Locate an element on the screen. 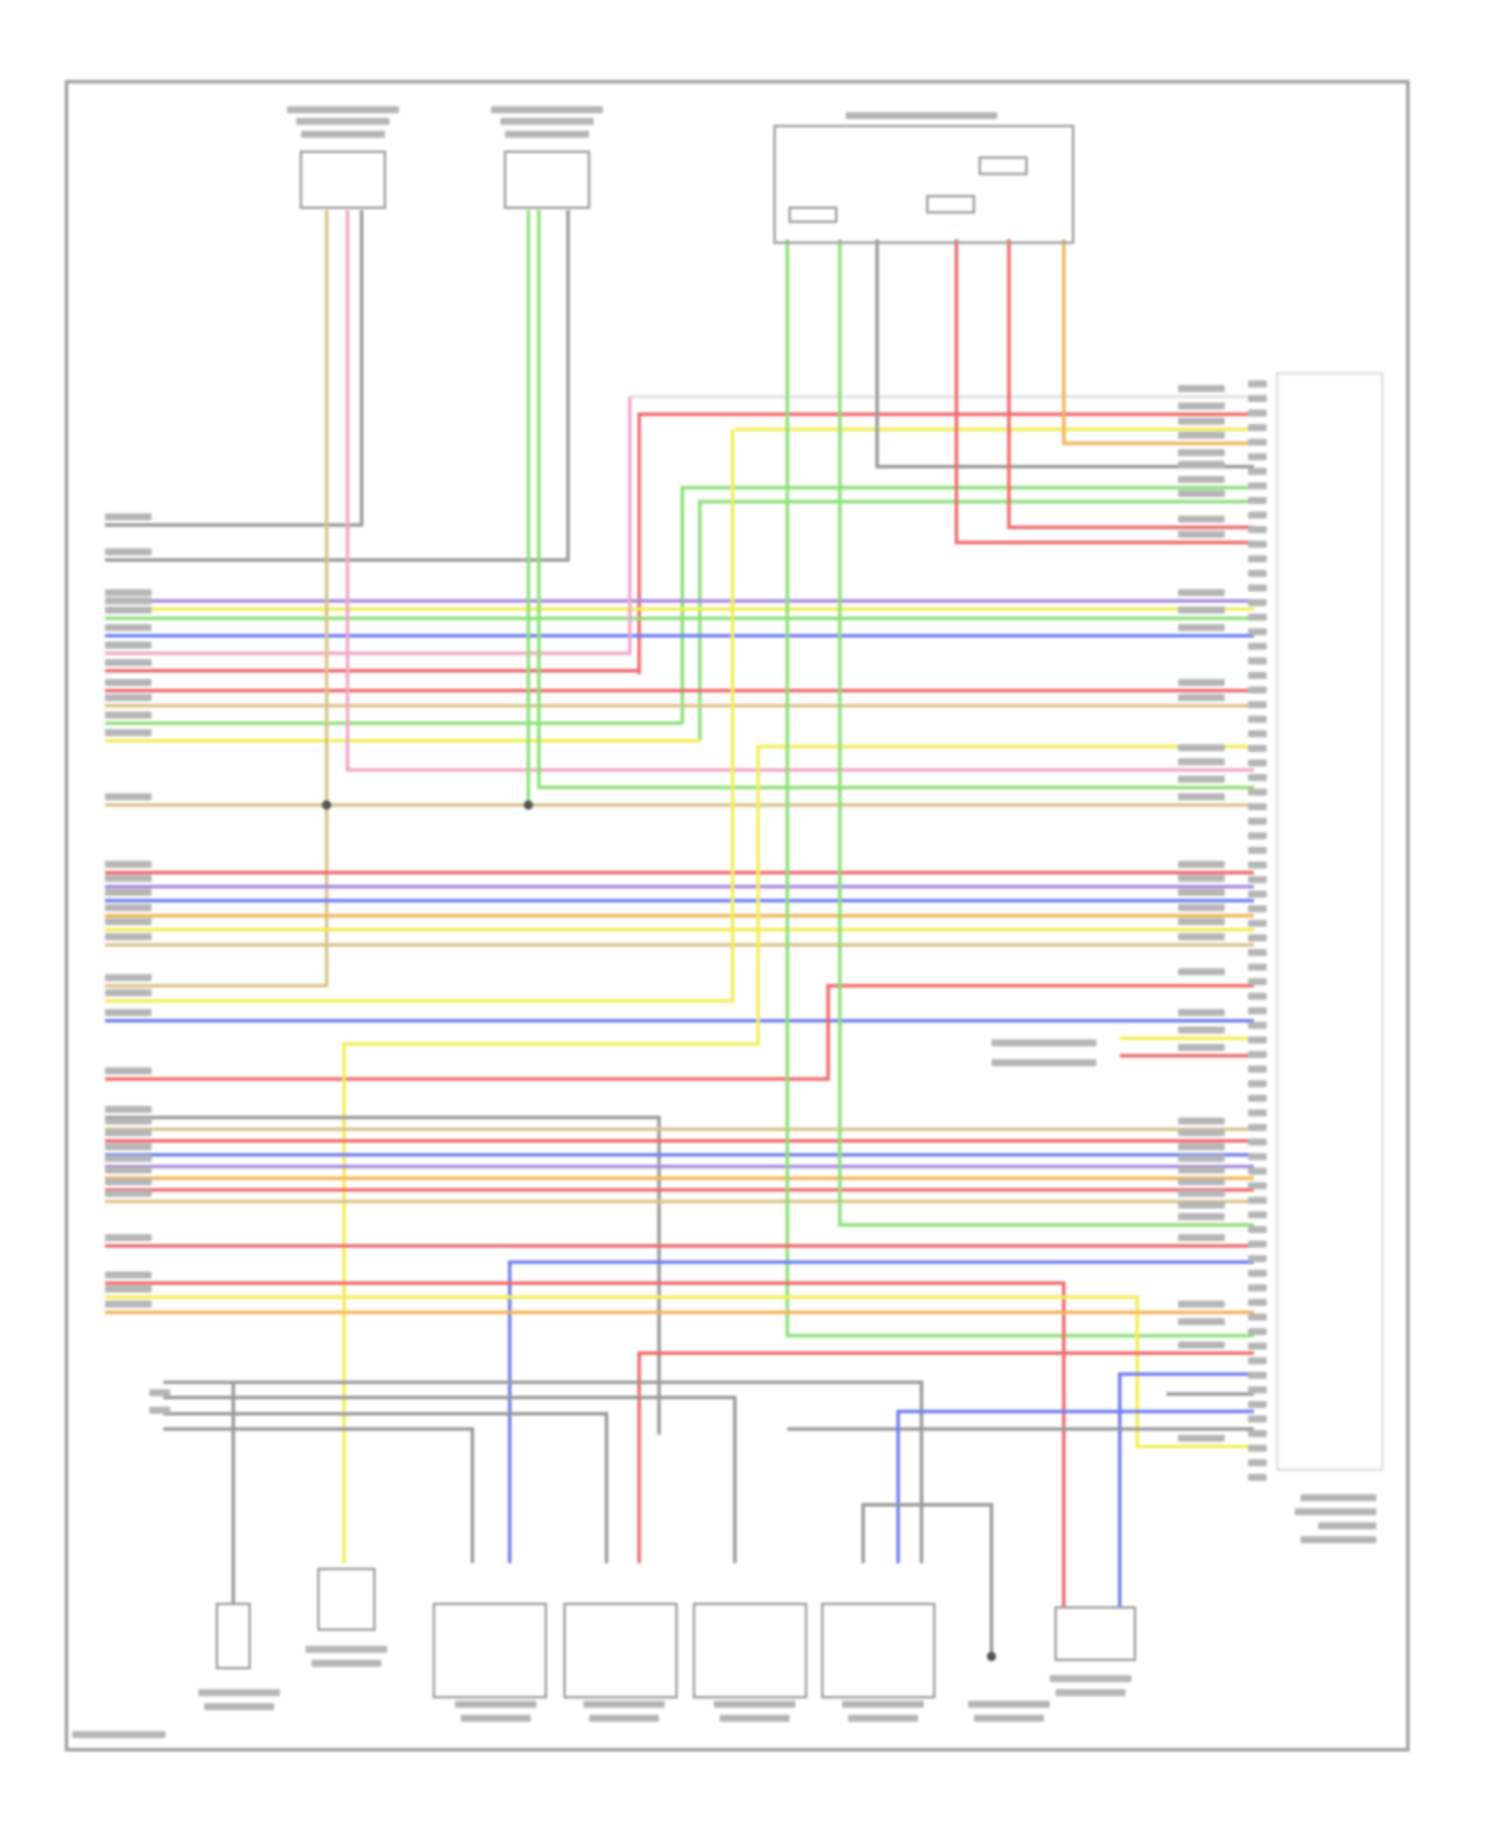  switch is located at coordinates (346, 1599).